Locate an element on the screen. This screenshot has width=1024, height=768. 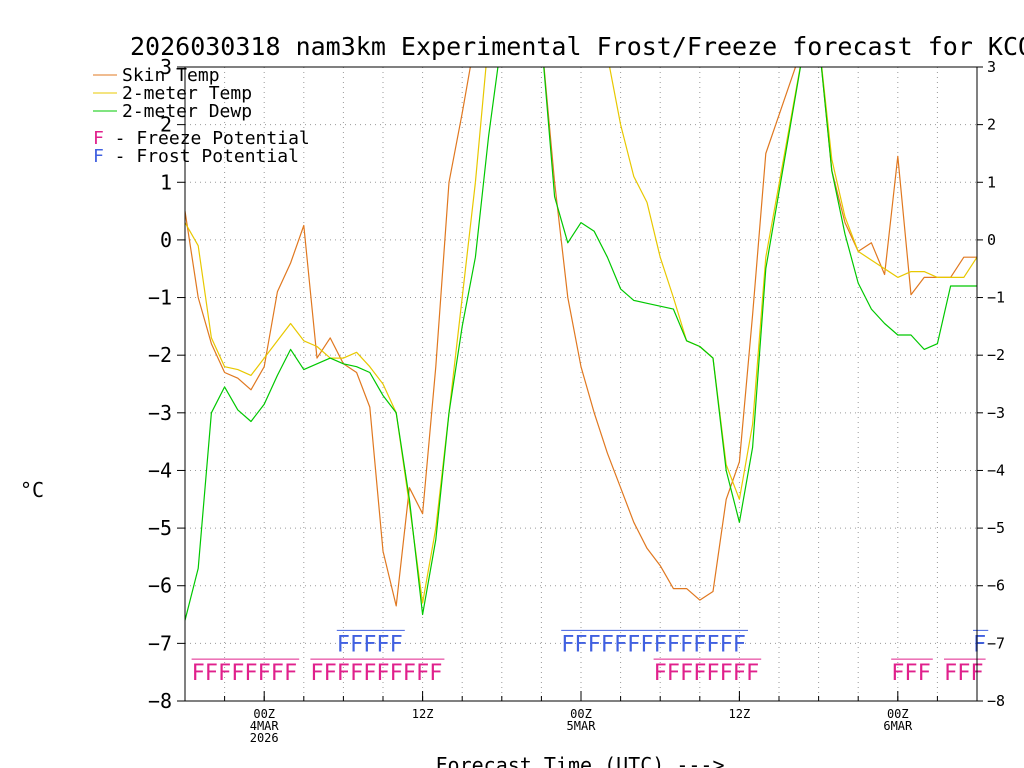
y-tick-label-right: −7 is located at coordinates (996, 643).